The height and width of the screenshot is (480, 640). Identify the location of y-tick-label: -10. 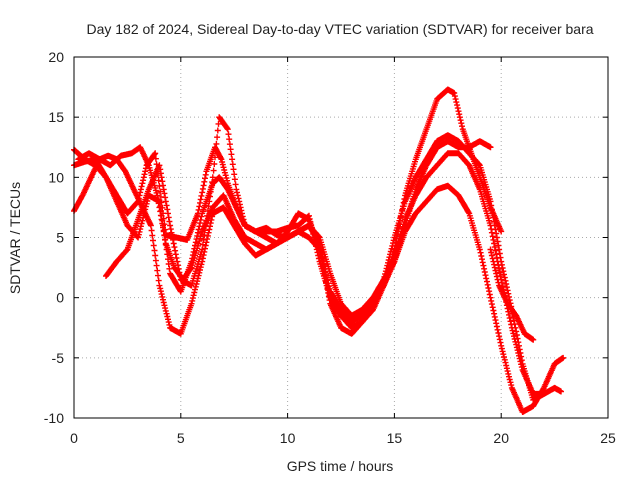
(54, 418).